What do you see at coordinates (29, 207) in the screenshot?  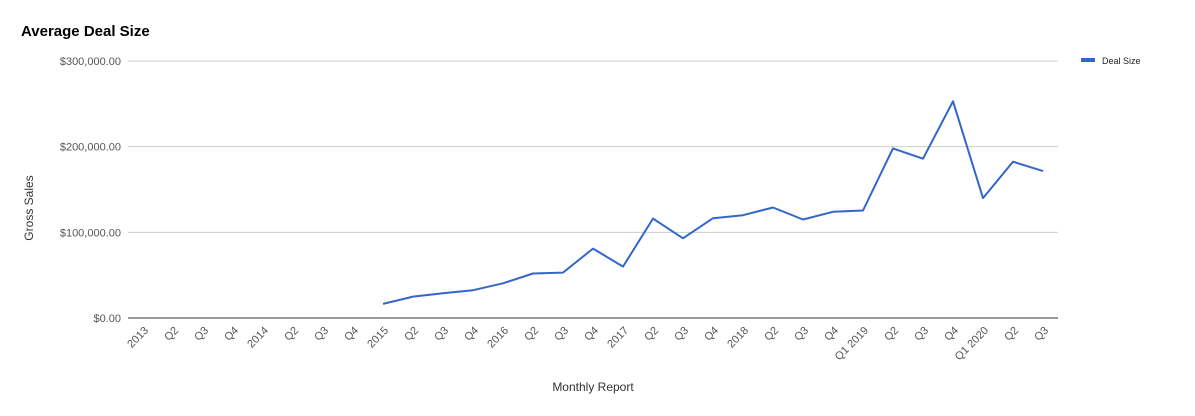 I see `y-axis-title: Gross Sales` at bounding box center [29, 207].